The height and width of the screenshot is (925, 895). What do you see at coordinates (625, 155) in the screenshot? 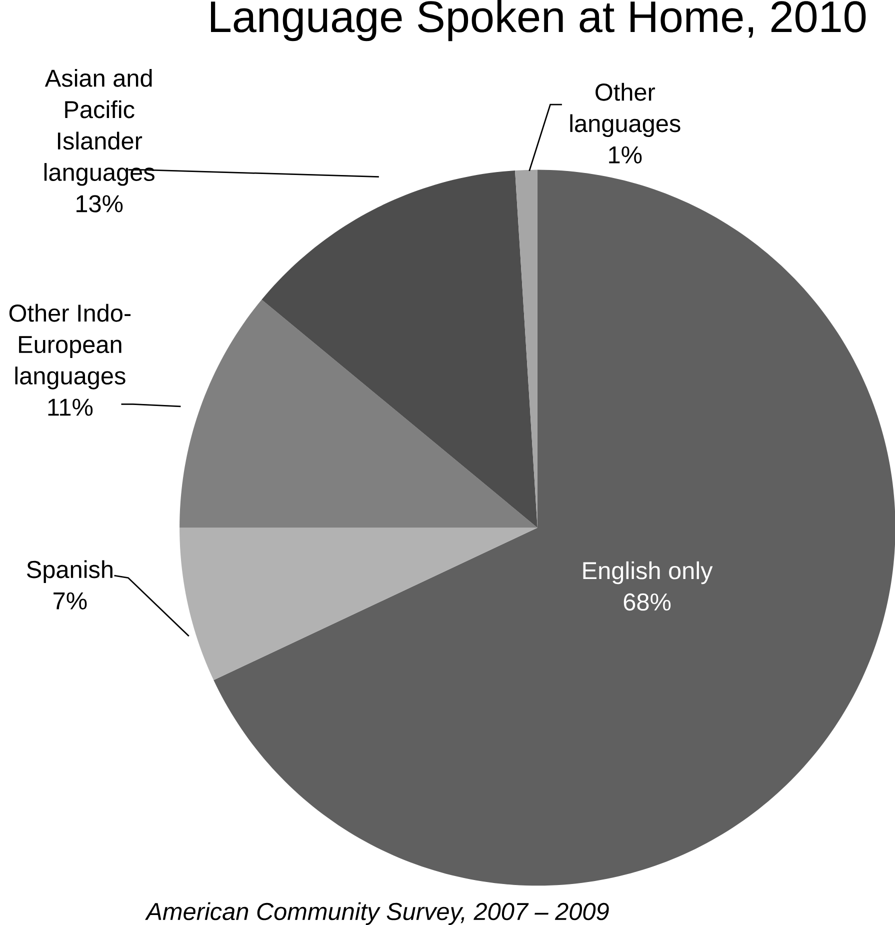
I see `data-label: 1%` at bounding box center [625, 155].